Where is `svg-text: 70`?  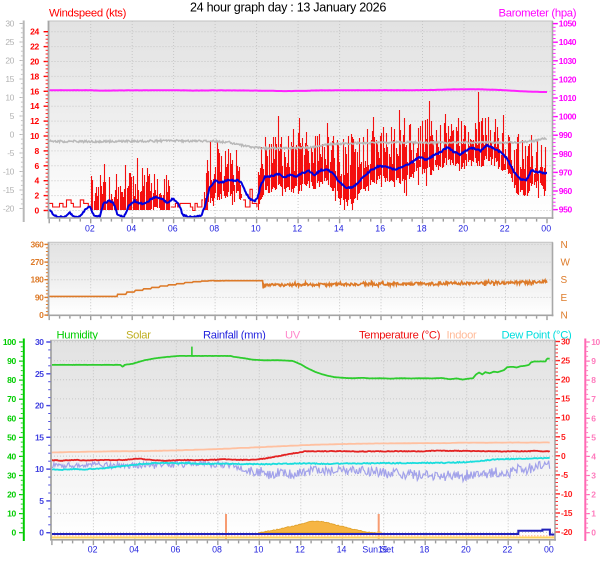
svg-text: 70 is located at coordinates (11, 399).